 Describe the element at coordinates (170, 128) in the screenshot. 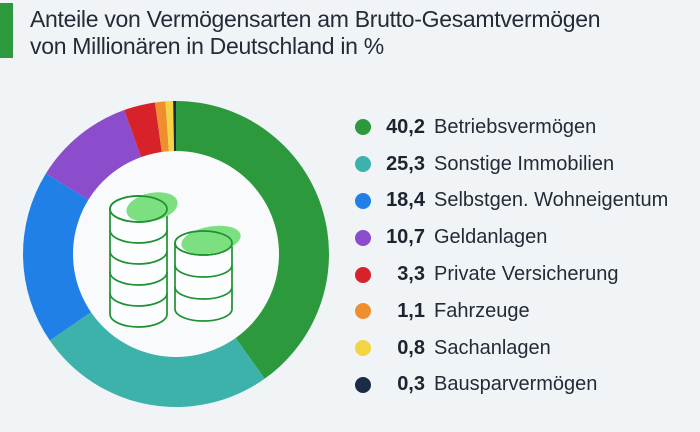

I see `donut-segment-sachanlagen` at that location.